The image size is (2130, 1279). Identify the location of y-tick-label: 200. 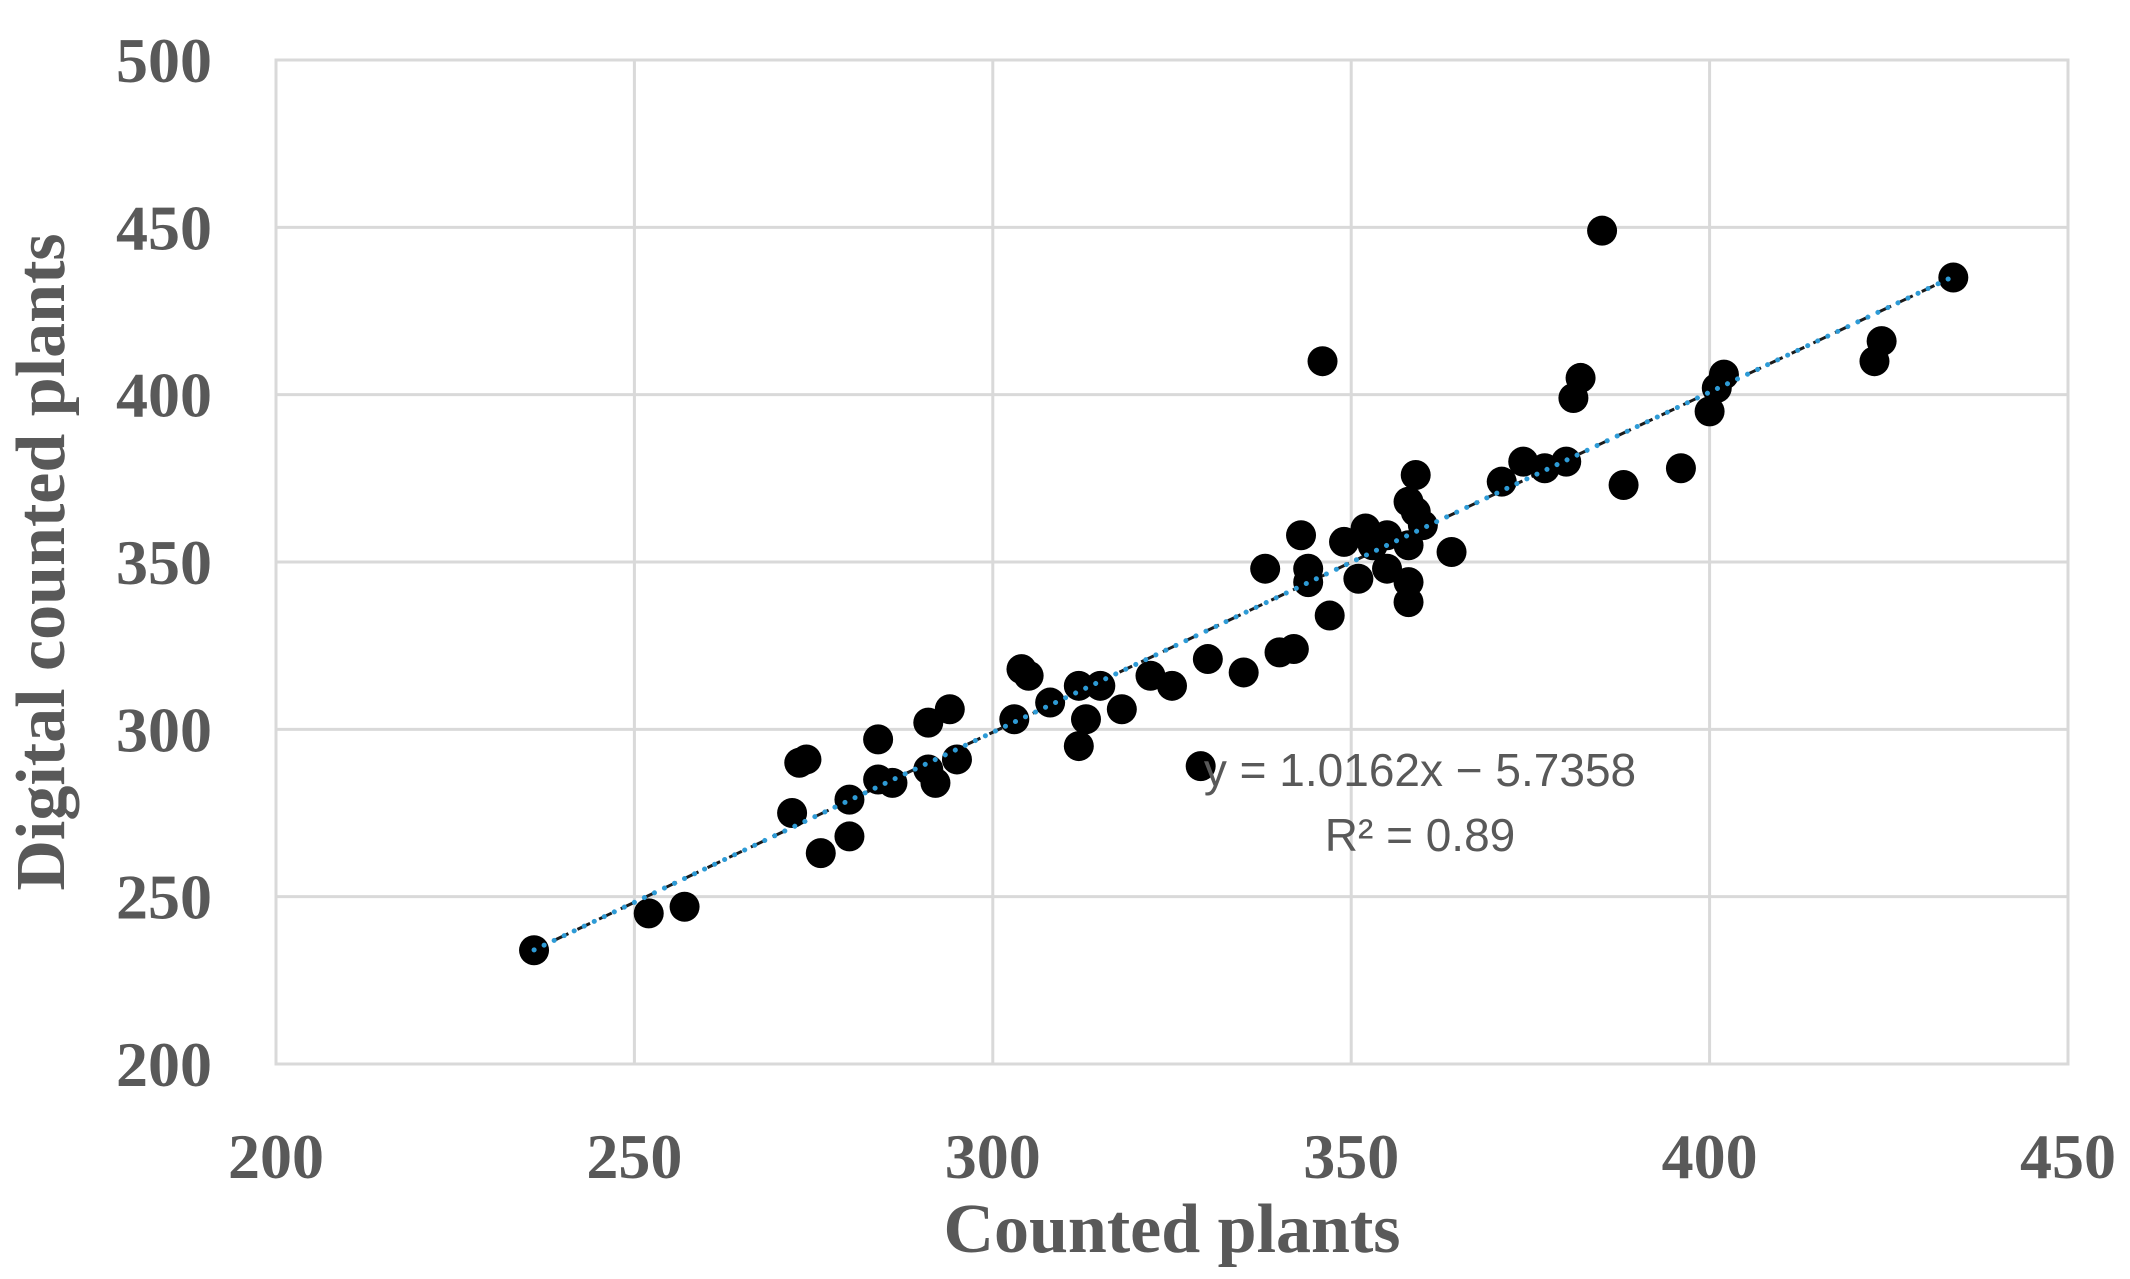
(164, 1064).